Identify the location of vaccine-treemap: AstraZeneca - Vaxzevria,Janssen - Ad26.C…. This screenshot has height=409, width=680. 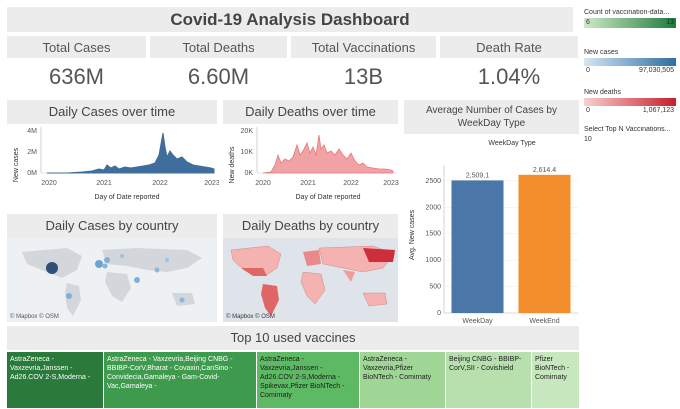
(293, 380).